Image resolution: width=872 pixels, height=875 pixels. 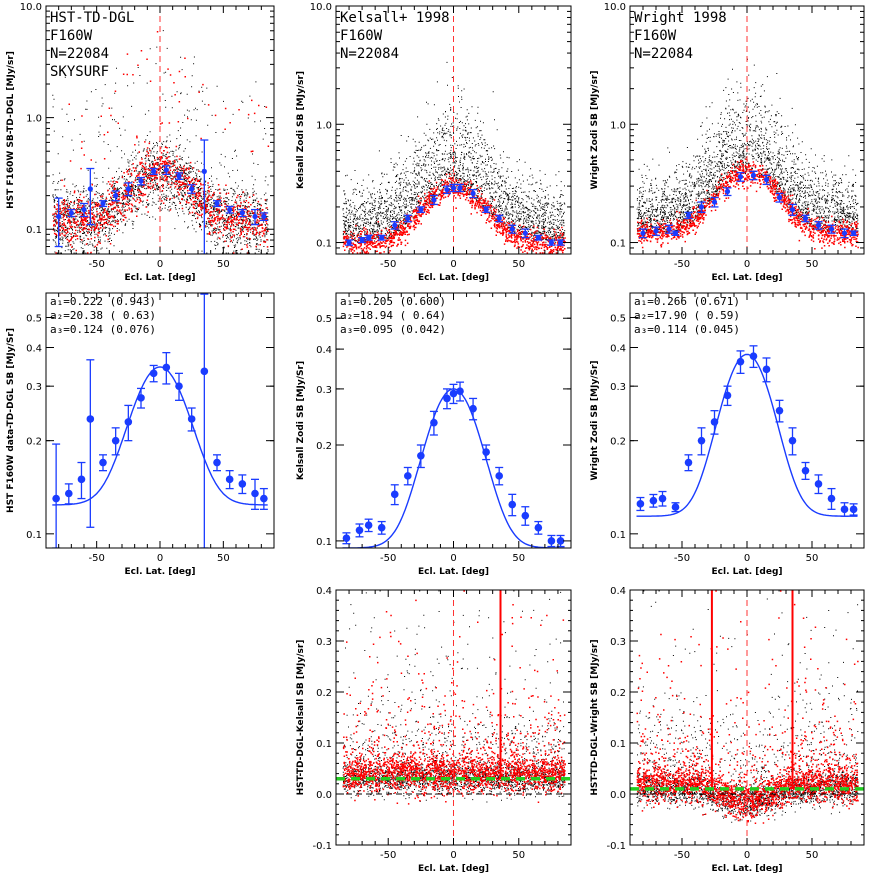 What do you see at coordinates (595, 420) in the screenshot?
I see `y-axis-label: Wright Zodi SB [MJy/Sr]` at bounding box center [595, 420].